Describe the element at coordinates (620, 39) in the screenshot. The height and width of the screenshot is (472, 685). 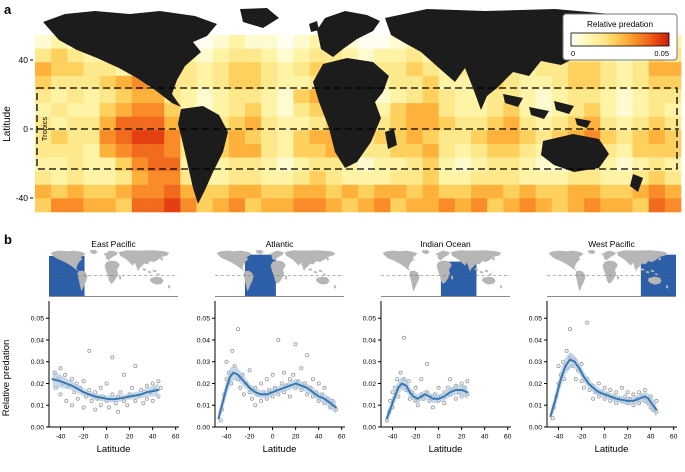
I see `legend-gradient-bar` at that location.